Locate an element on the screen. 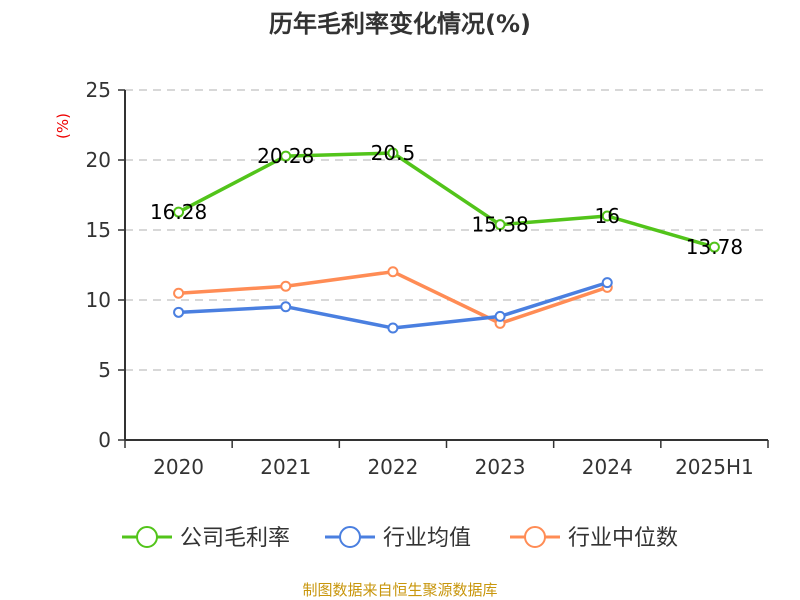 This screenshot has height=600, width=800. x-tick-label: 2024 is located at coordinates (607, 467).